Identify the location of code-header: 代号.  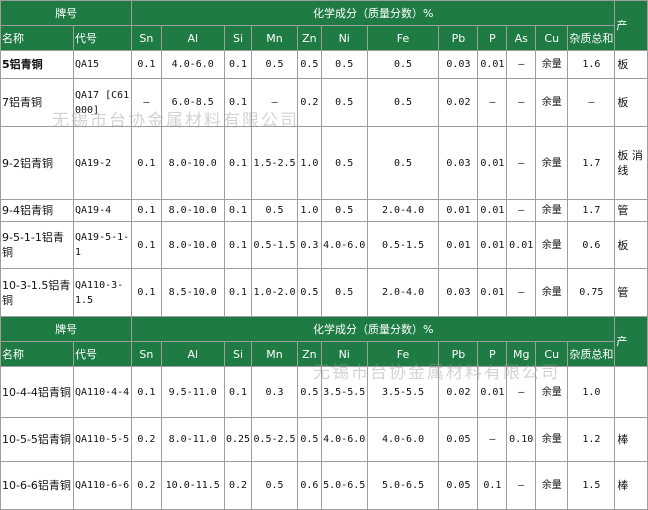
(102, 354).